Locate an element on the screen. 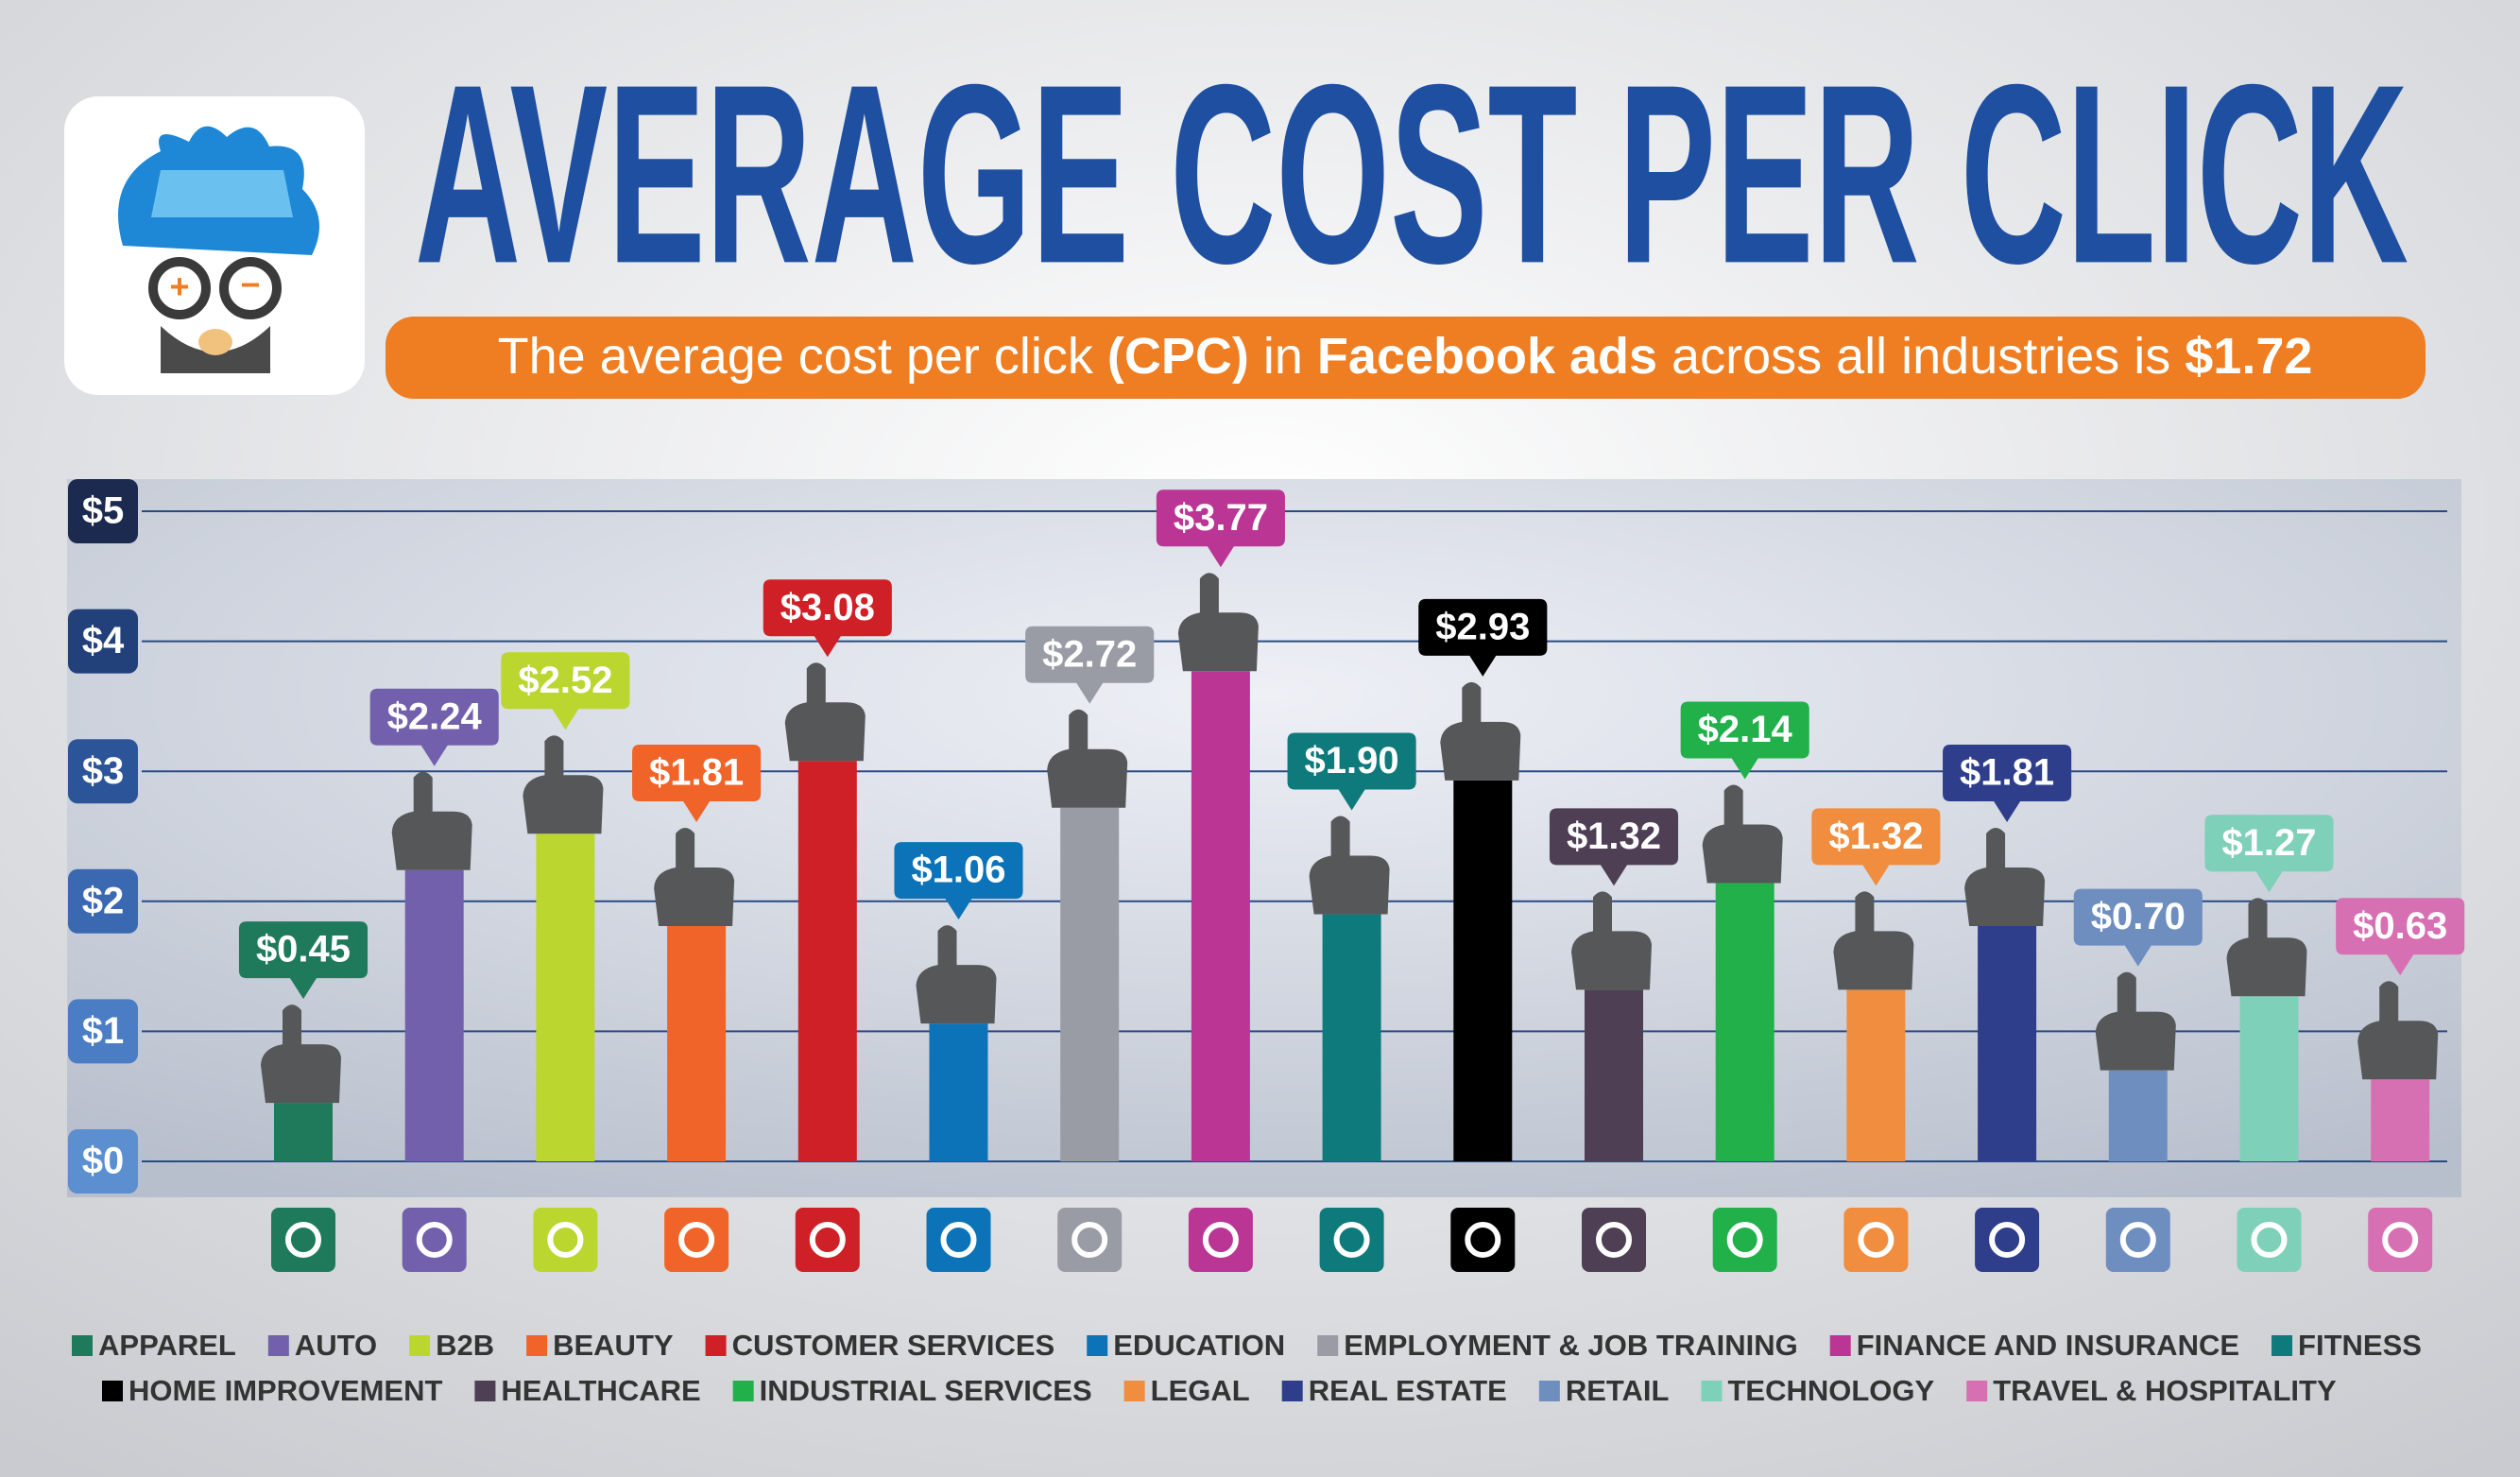  legend-label: INDUSTRIAL SERVICES is located at coordinates (926, 1390).